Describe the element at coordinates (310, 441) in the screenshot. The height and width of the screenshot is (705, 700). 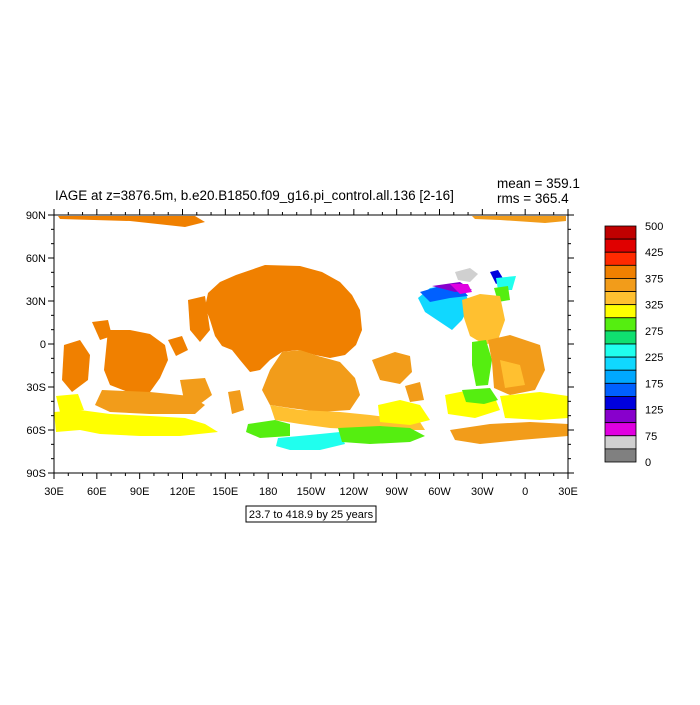
I see `ross-cyan` at that location.